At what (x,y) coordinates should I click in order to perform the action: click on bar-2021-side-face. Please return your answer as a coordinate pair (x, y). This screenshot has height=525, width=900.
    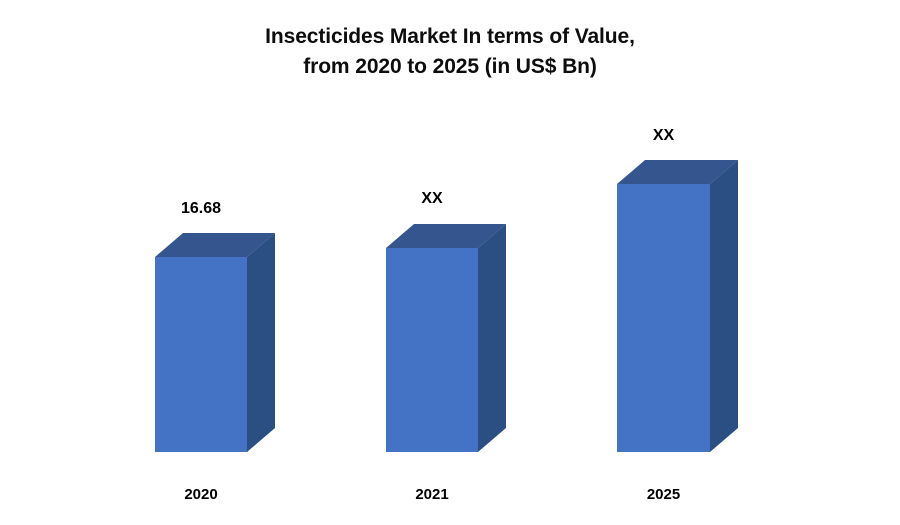
    Looking at the image, I should click on (492, 338).